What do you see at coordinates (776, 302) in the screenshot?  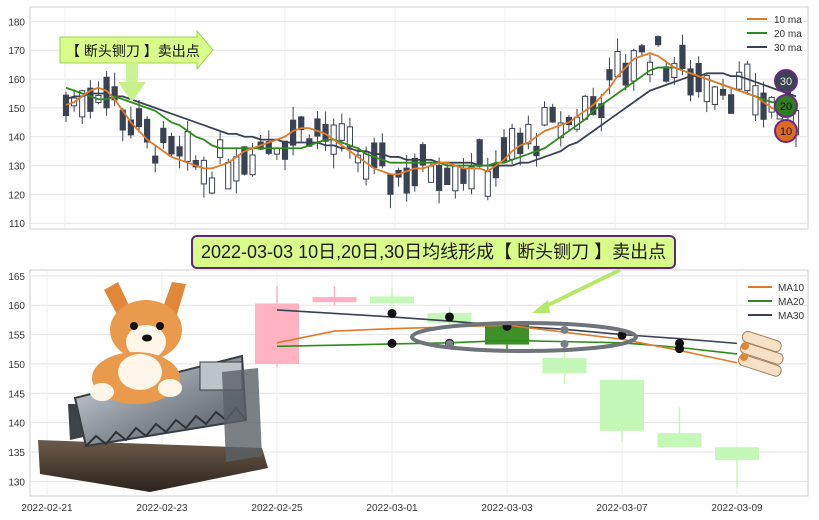 I see `bottom-legend: MA10 MA20 MA30` at bounding box center [776, 302].